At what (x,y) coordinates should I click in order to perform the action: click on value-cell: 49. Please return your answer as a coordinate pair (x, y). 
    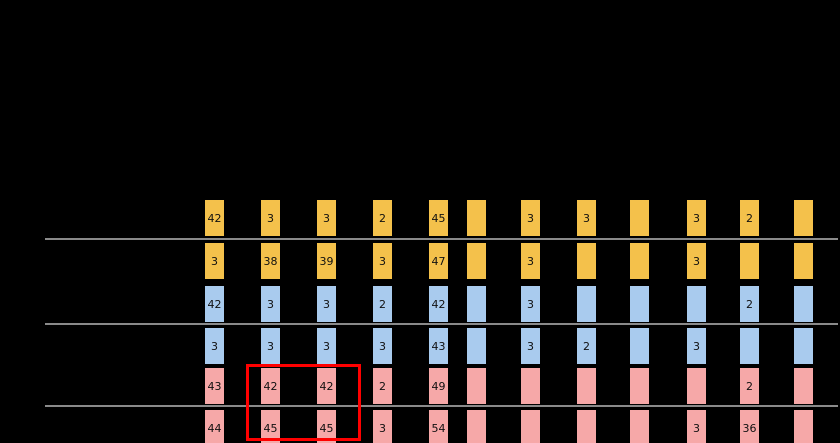
    Looking at the image, I should click on (438, 386).